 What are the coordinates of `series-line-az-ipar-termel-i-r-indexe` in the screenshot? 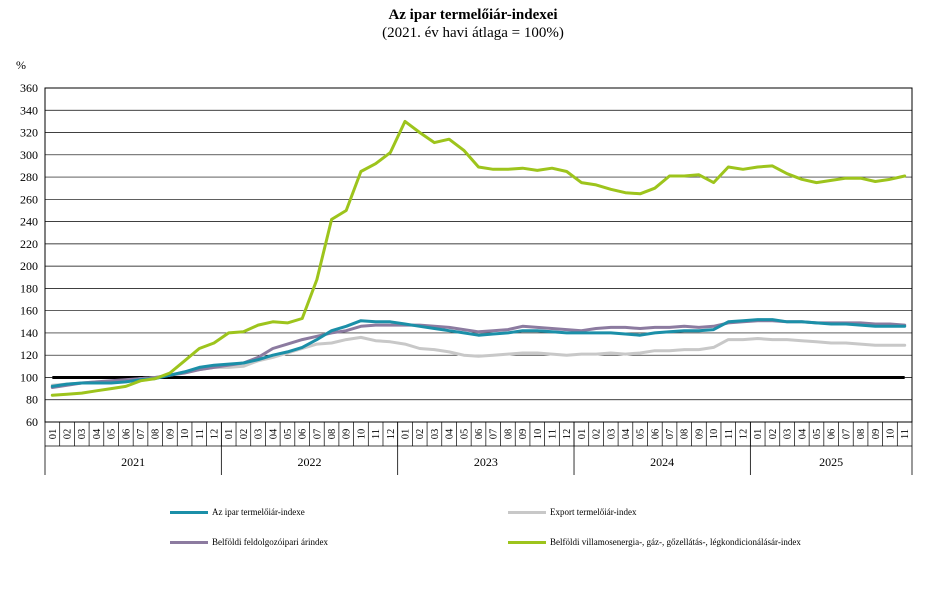 It's located at (478, 353).